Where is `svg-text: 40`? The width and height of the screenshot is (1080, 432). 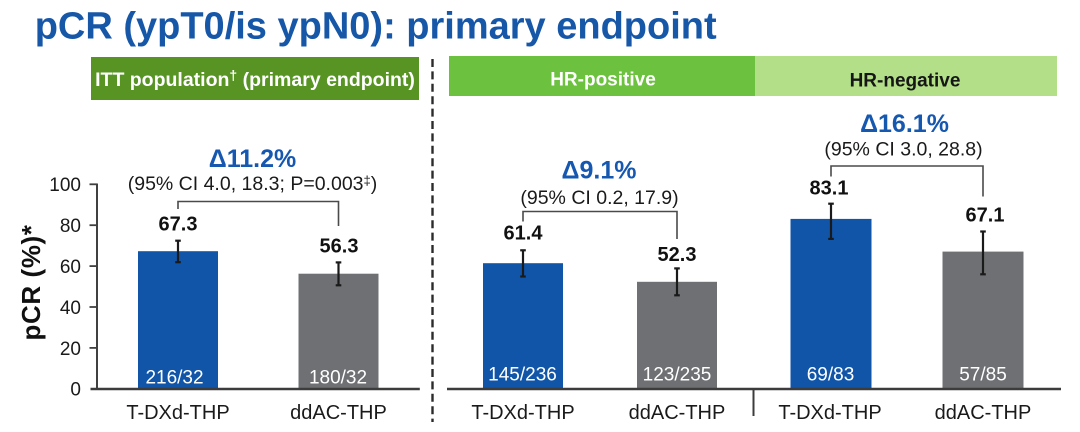 svg-text: 40 is located at coordinates (70, 308).